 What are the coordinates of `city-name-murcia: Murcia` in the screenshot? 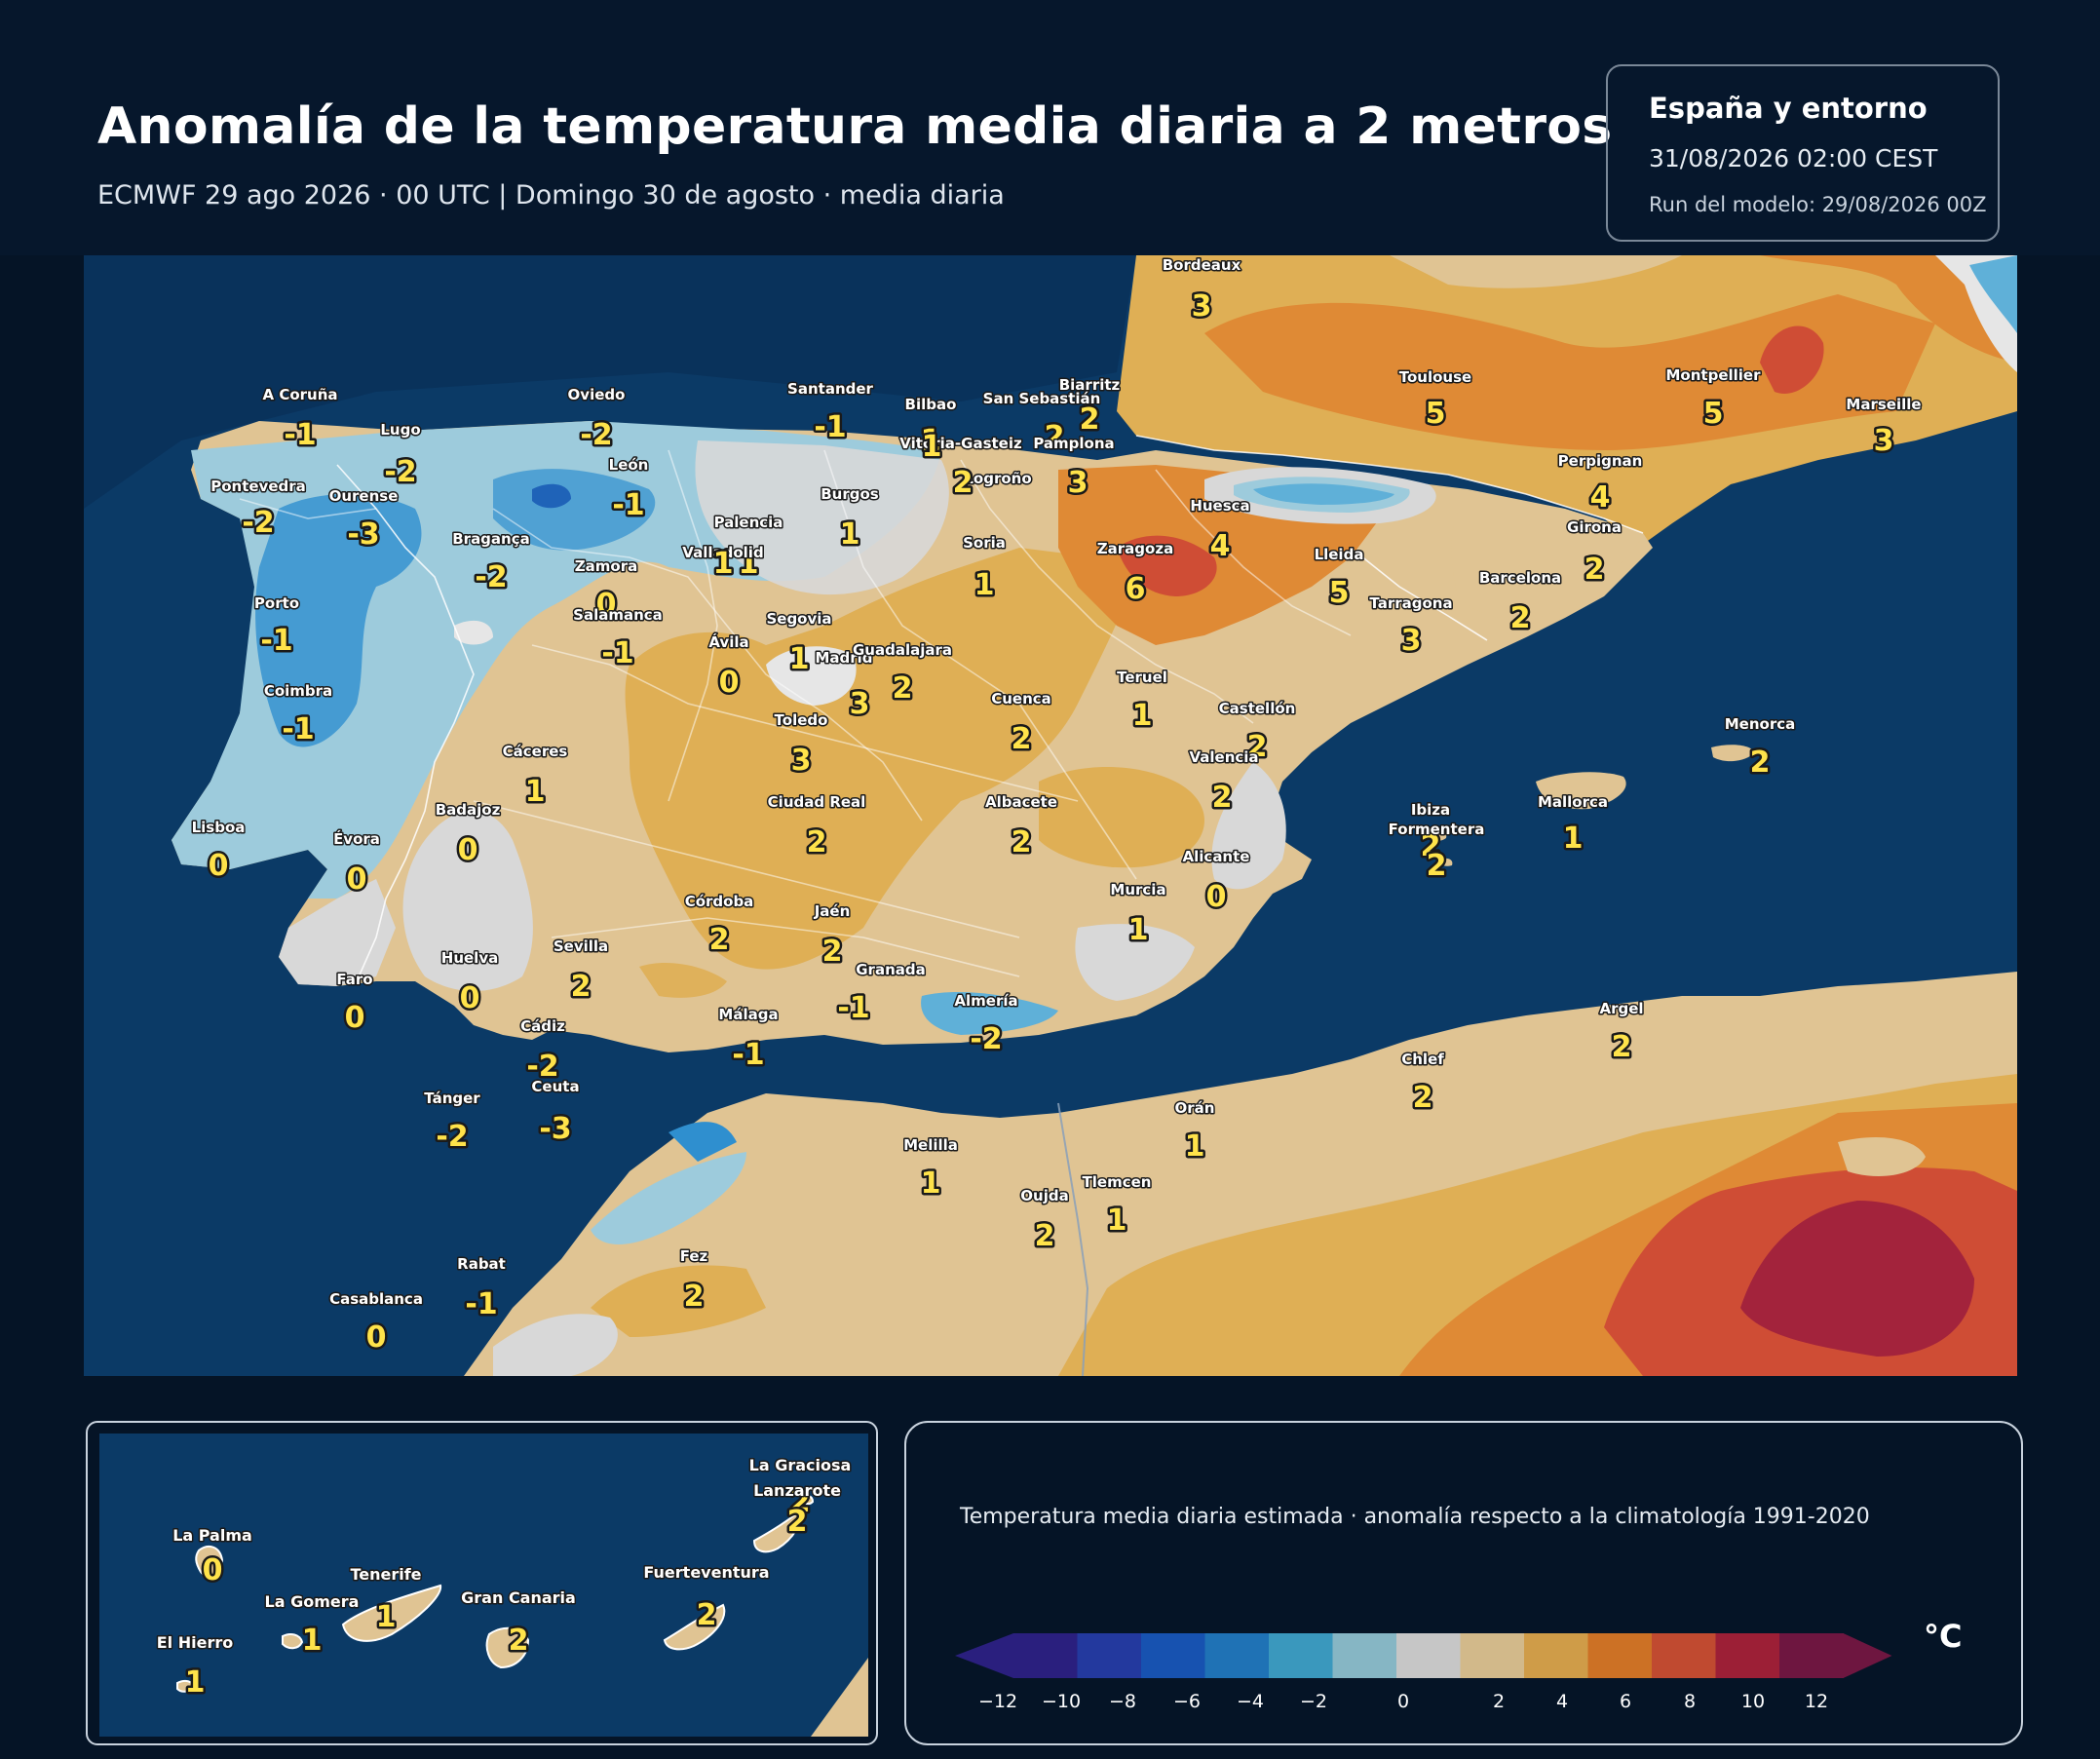 It's located at (1137, 890).